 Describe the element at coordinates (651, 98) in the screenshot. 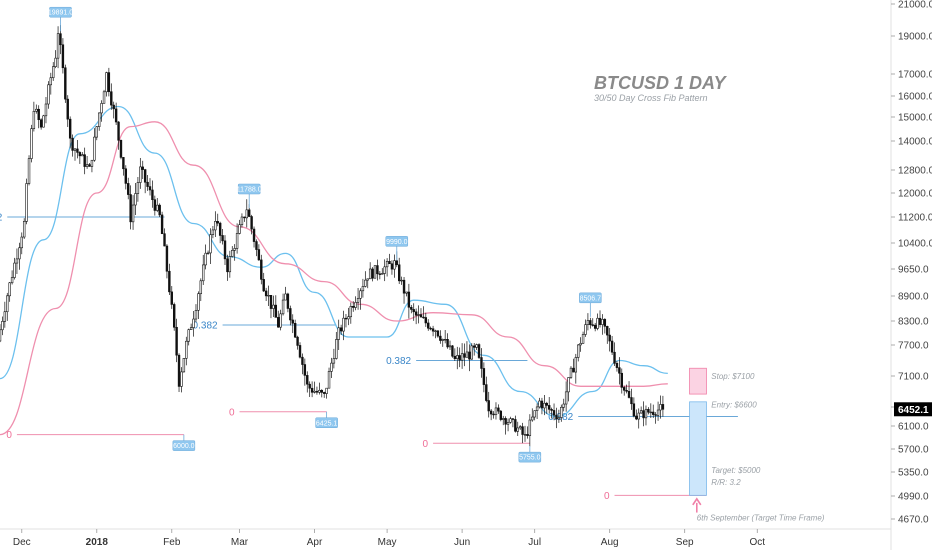

I see `chart-subtitle: 30/50 Day Cross Fib Pattern` at that location.